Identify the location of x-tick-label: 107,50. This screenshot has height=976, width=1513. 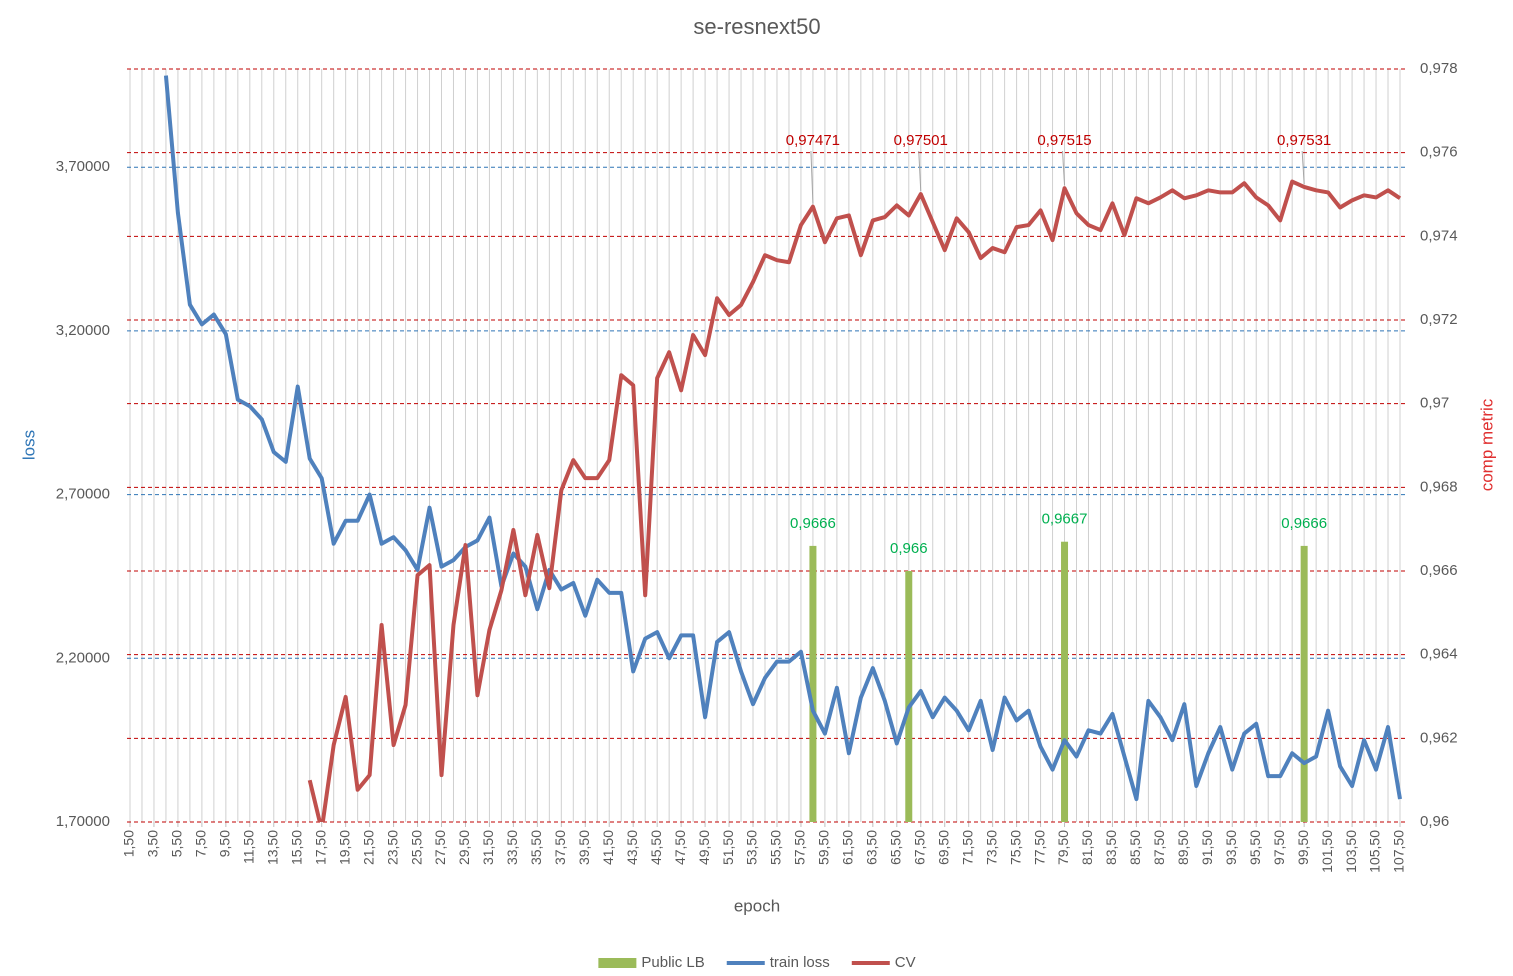
(1399, 851).